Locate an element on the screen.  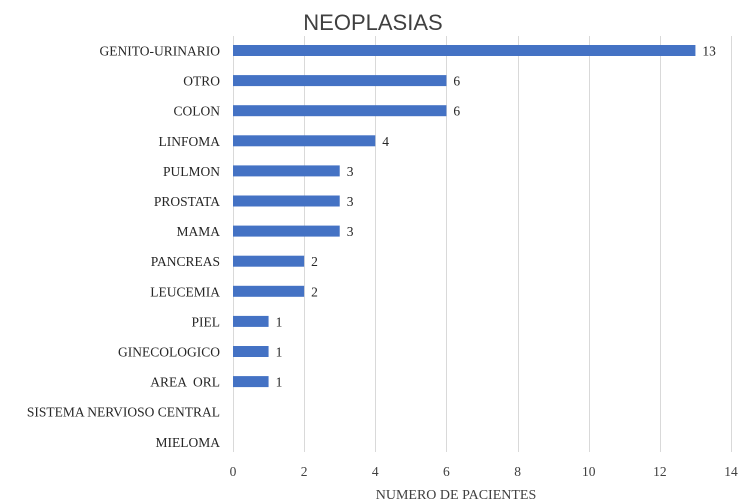
data-label-leucemia: 2 is located at coordinates (314, 291).